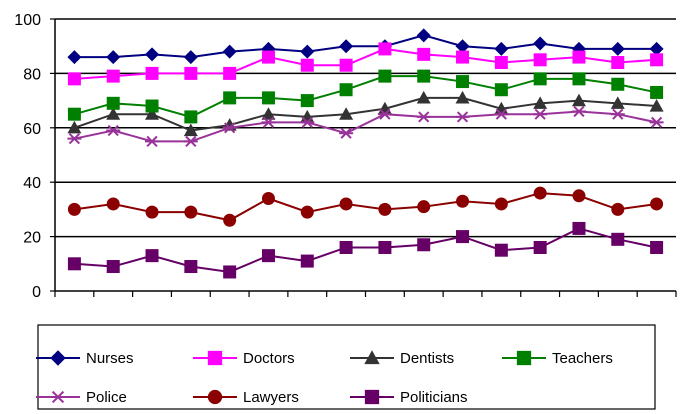 This screenshot has width=692, height=414. I want to click on series-dentists, so click(365, 113).